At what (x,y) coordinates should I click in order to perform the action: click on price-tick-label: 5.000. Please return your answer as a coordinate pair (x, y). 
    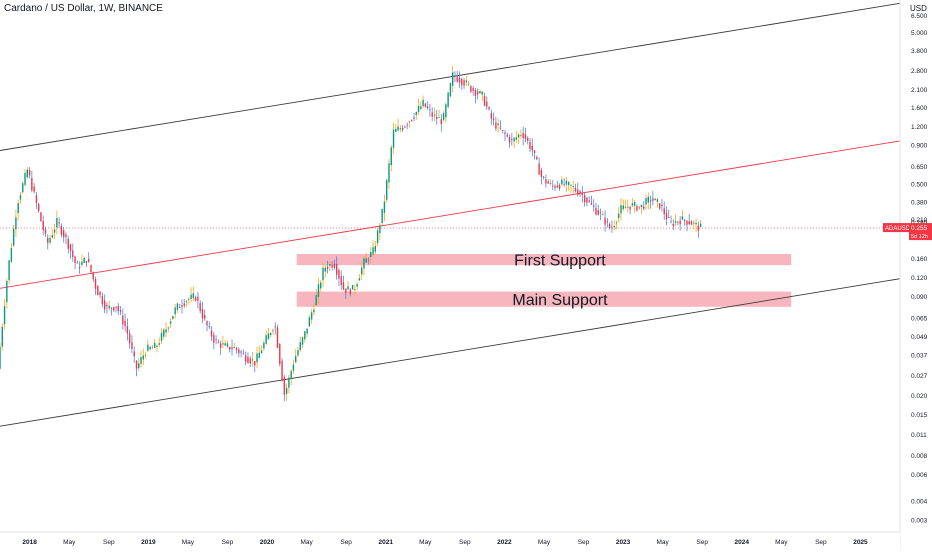
    Looking at the image, I should click on (919, 33).